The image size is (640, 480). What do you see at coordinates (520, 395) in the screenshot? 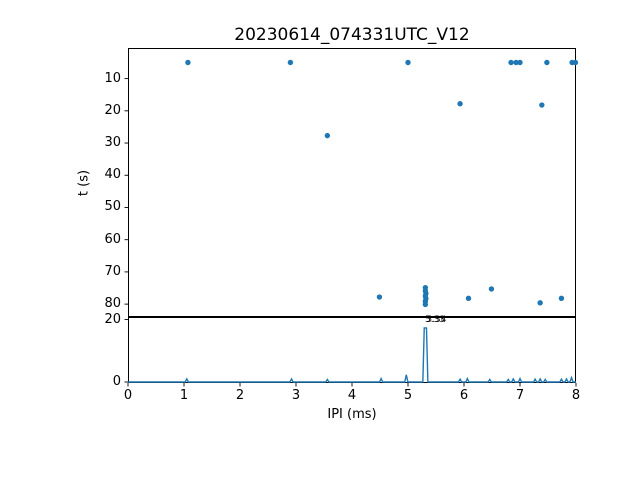
I see `x-tick-label: 7` at bounding box center [520, 395].